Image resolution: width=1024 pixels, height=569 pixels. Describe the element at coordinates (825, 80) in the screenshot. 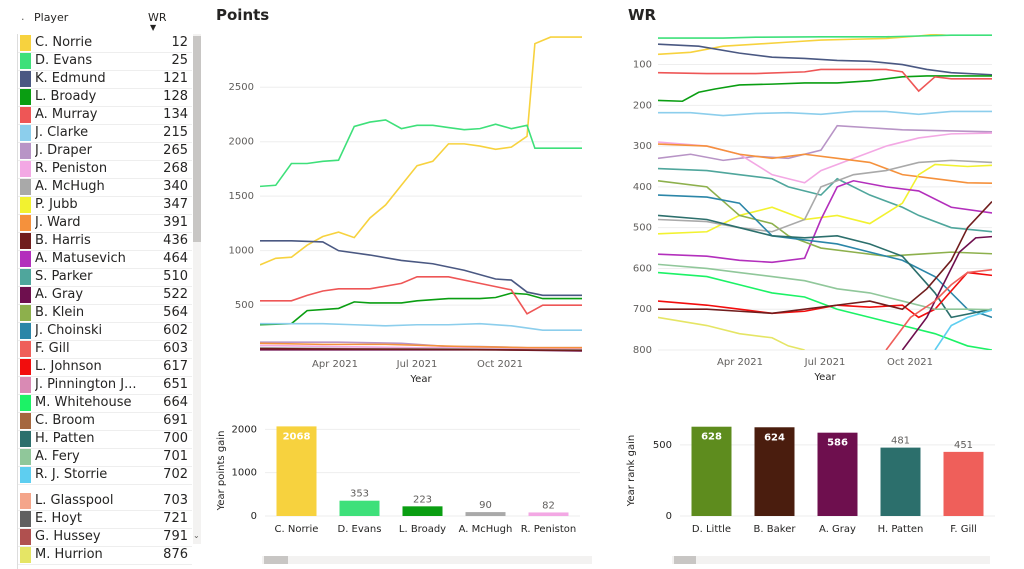

I see `series-line-a--murray` at that location.